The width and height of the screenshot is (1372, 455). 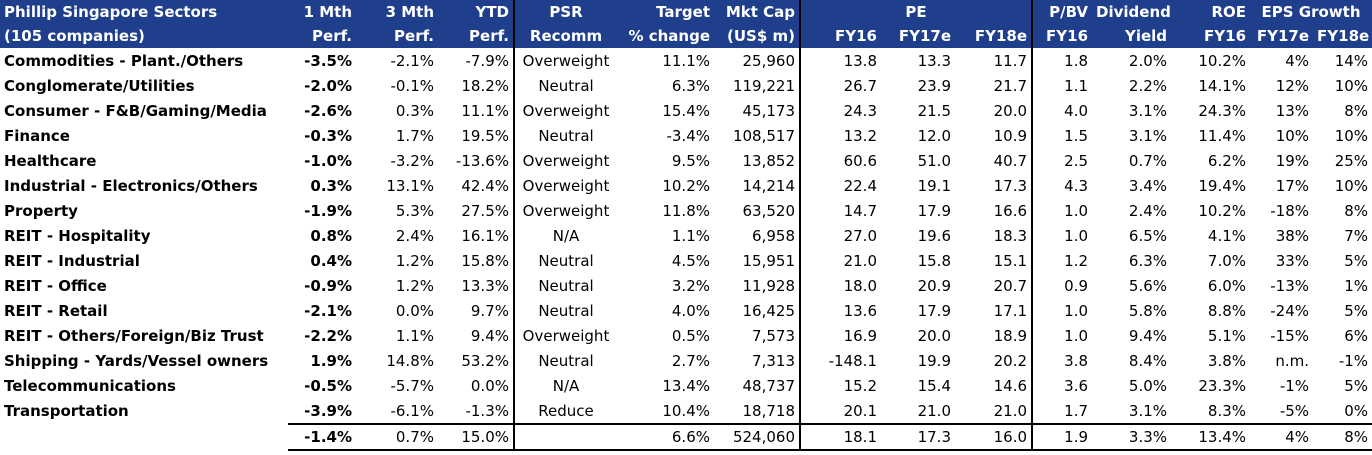 What do you see at coordinates (412, 160) in the screenshot?
I see `cell-3mth: -3.2%` at bounding box center [412, 160].